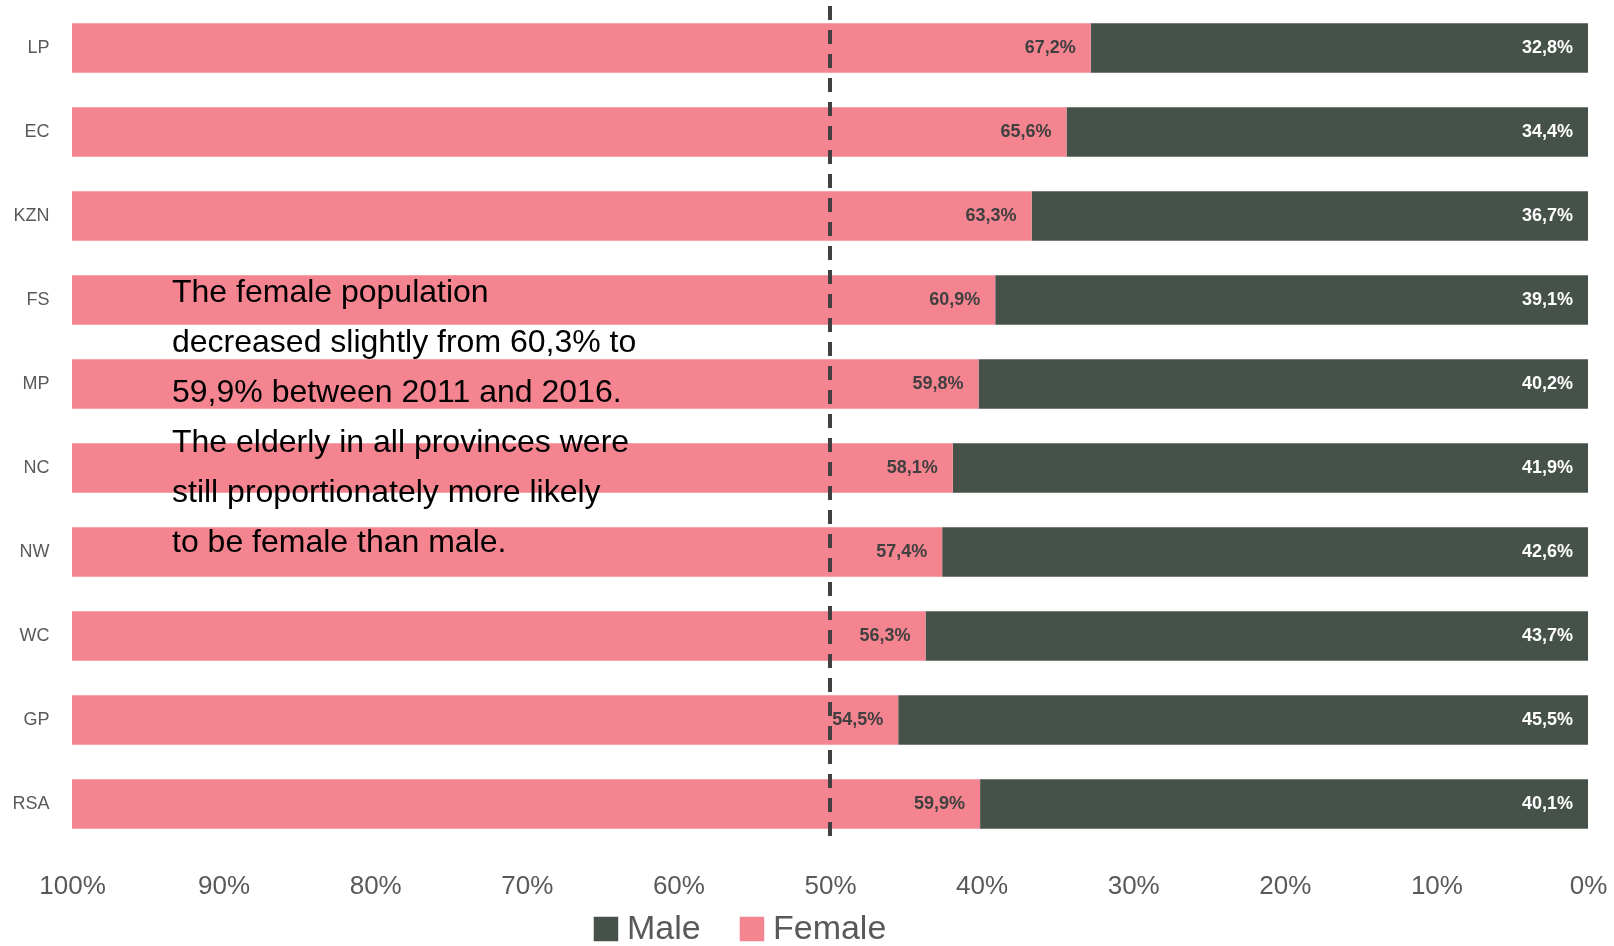 The height and width of the screenshot is (946, 1614). I want to click on x-tick-label: 90%, so click(224, 884).